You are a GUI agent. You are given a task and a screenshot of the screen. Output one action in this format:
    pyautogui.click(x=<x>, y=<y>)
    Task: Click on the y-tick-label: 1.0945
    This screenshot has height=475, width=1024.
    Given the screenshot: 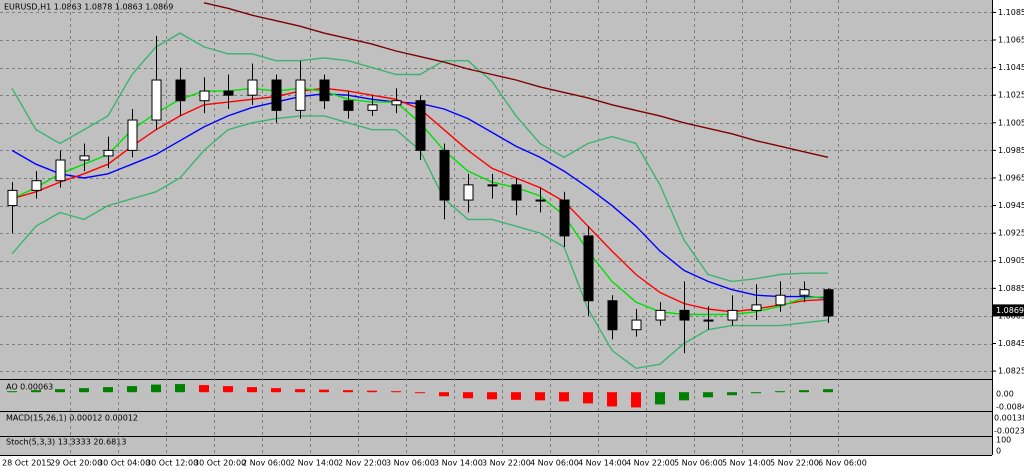 What is the action you would take?
    pyautogui.click(x=1011, y=205)
    